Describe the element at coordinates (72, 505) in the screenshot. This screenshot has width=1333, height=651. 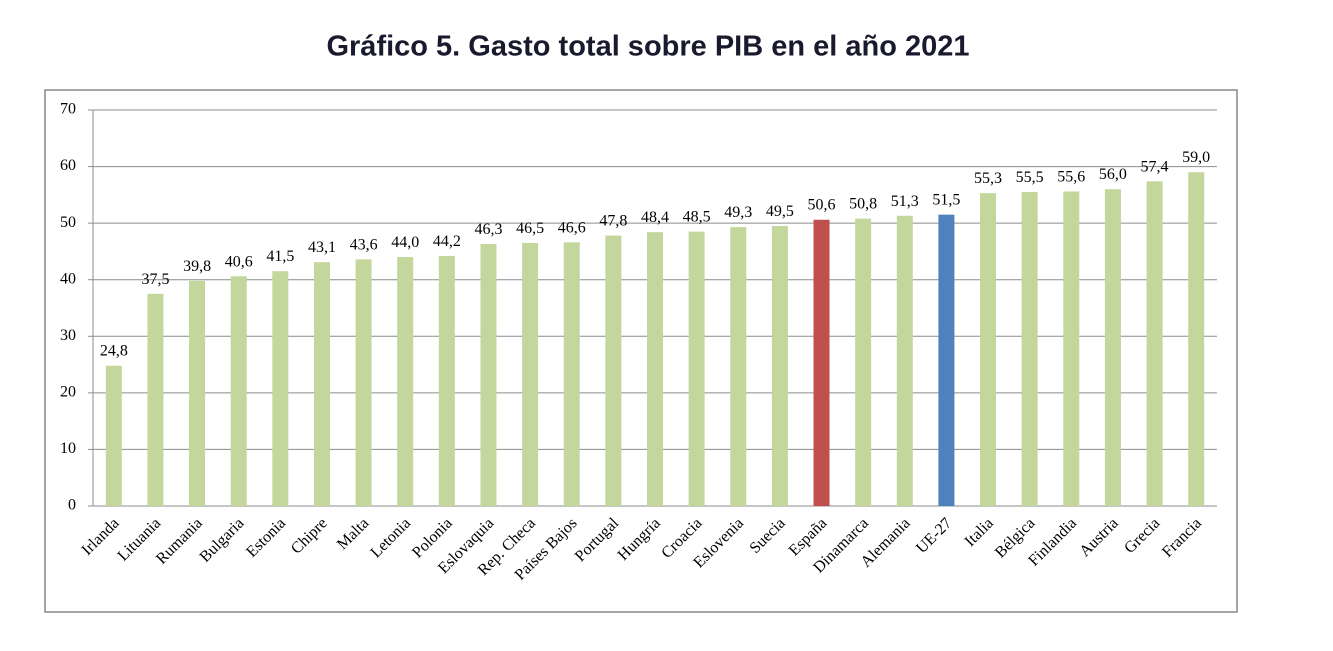
I see `y-tick-label: 0` at that location.